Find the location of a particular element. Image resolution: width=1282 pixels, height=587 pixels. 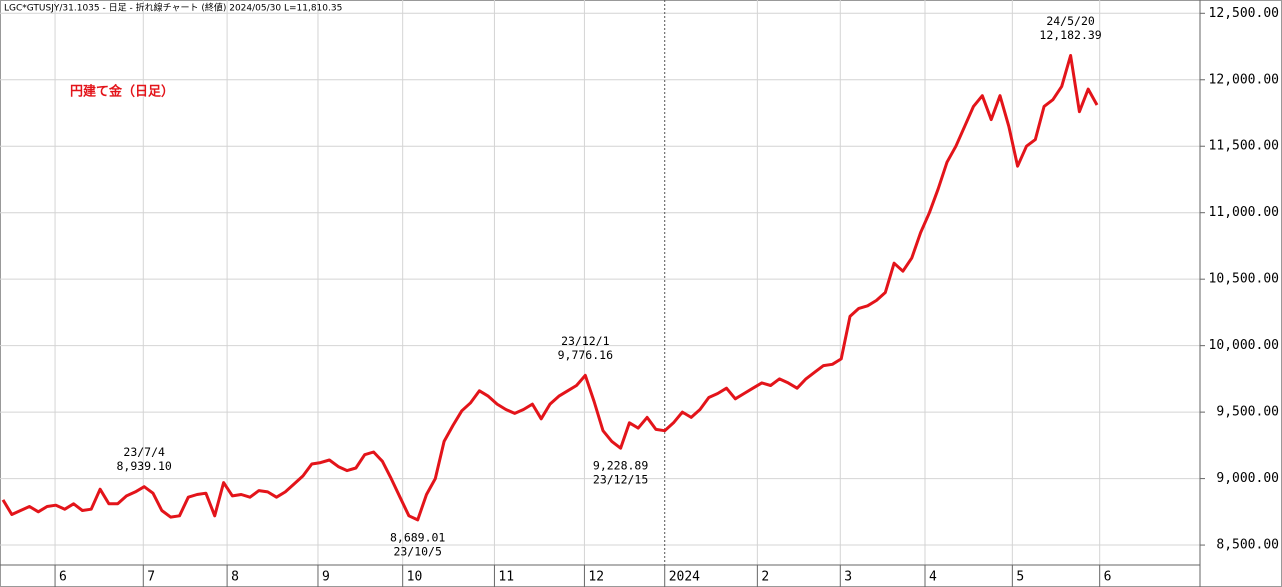

x-tick-label: 12 is located at coordinates (596, 577).